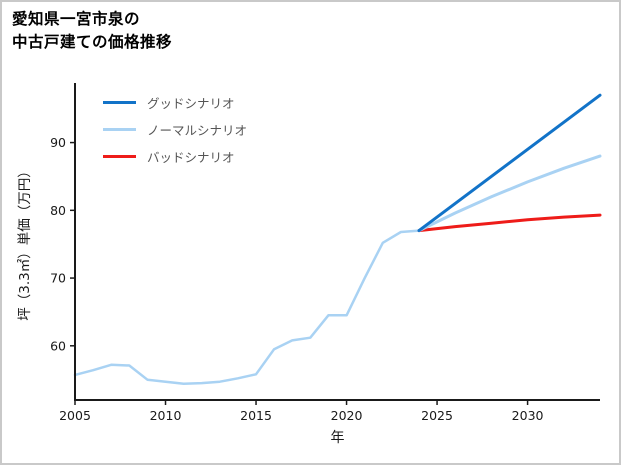 The height and width of the screenshot is (465, 621). I want to click on x-tick-label: 2010, so click(166, 415).